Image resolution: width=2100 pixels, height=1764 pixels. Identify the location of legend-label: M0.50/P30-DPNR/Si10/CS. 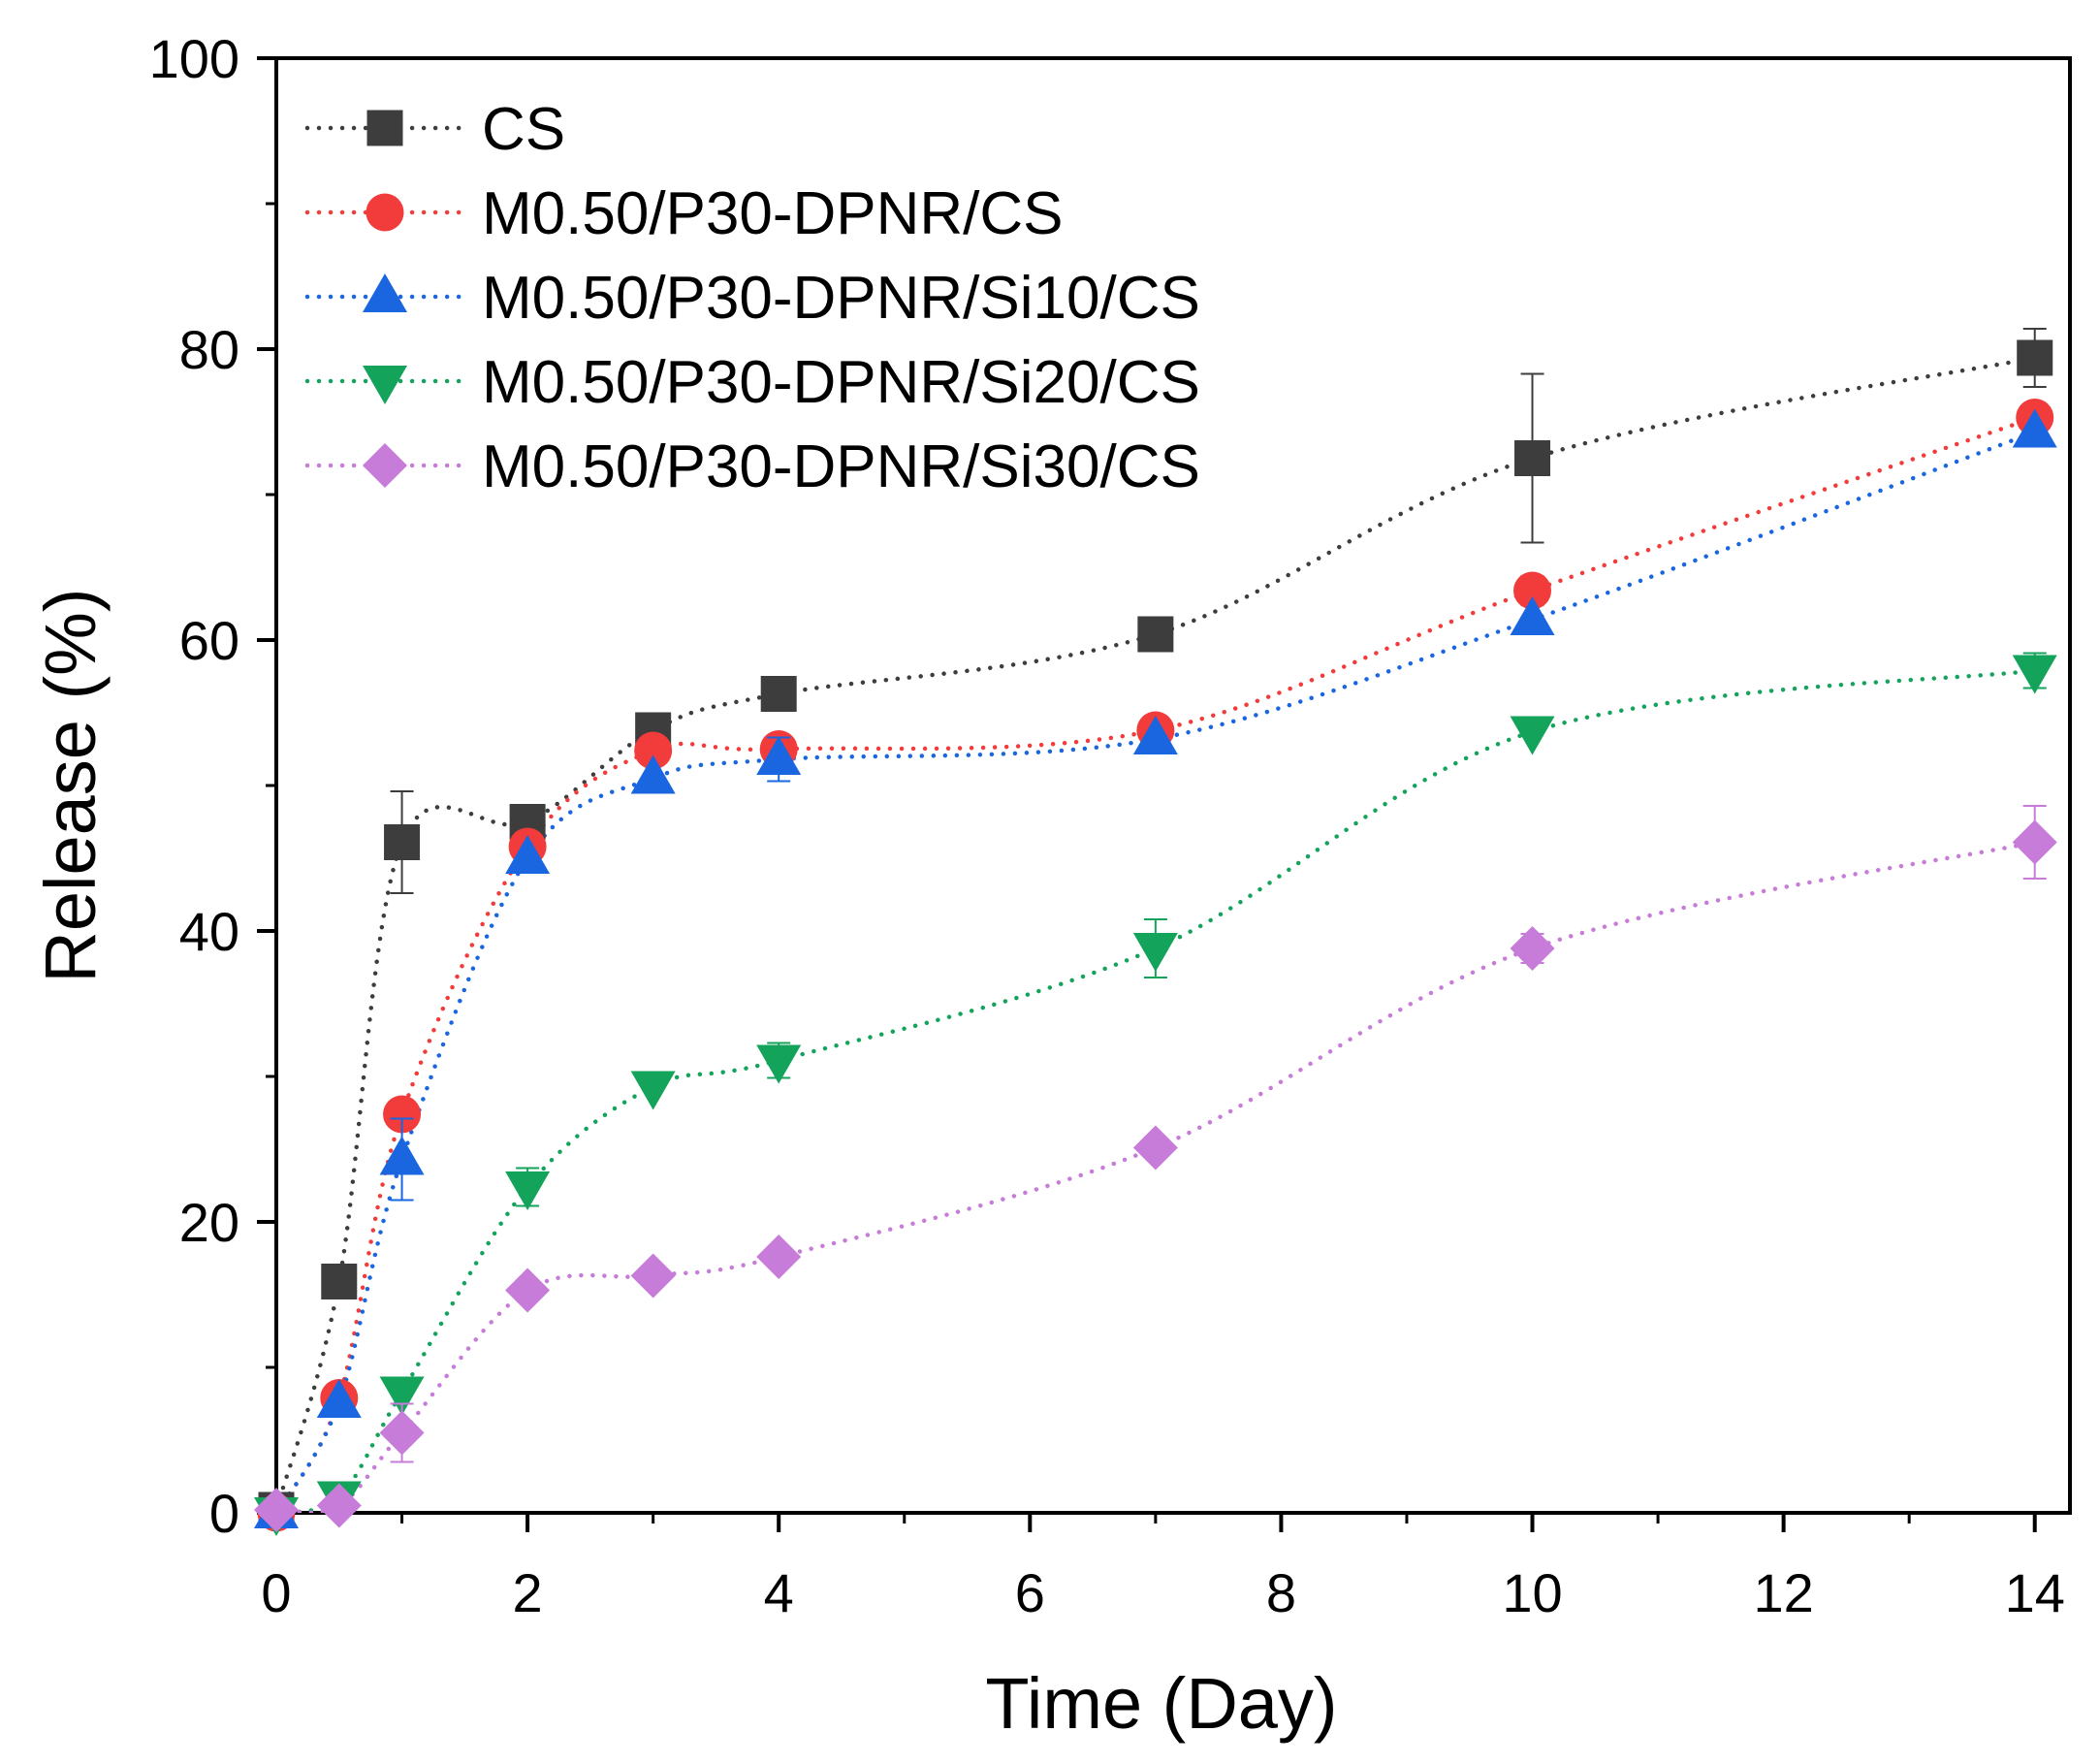
(841, 298).